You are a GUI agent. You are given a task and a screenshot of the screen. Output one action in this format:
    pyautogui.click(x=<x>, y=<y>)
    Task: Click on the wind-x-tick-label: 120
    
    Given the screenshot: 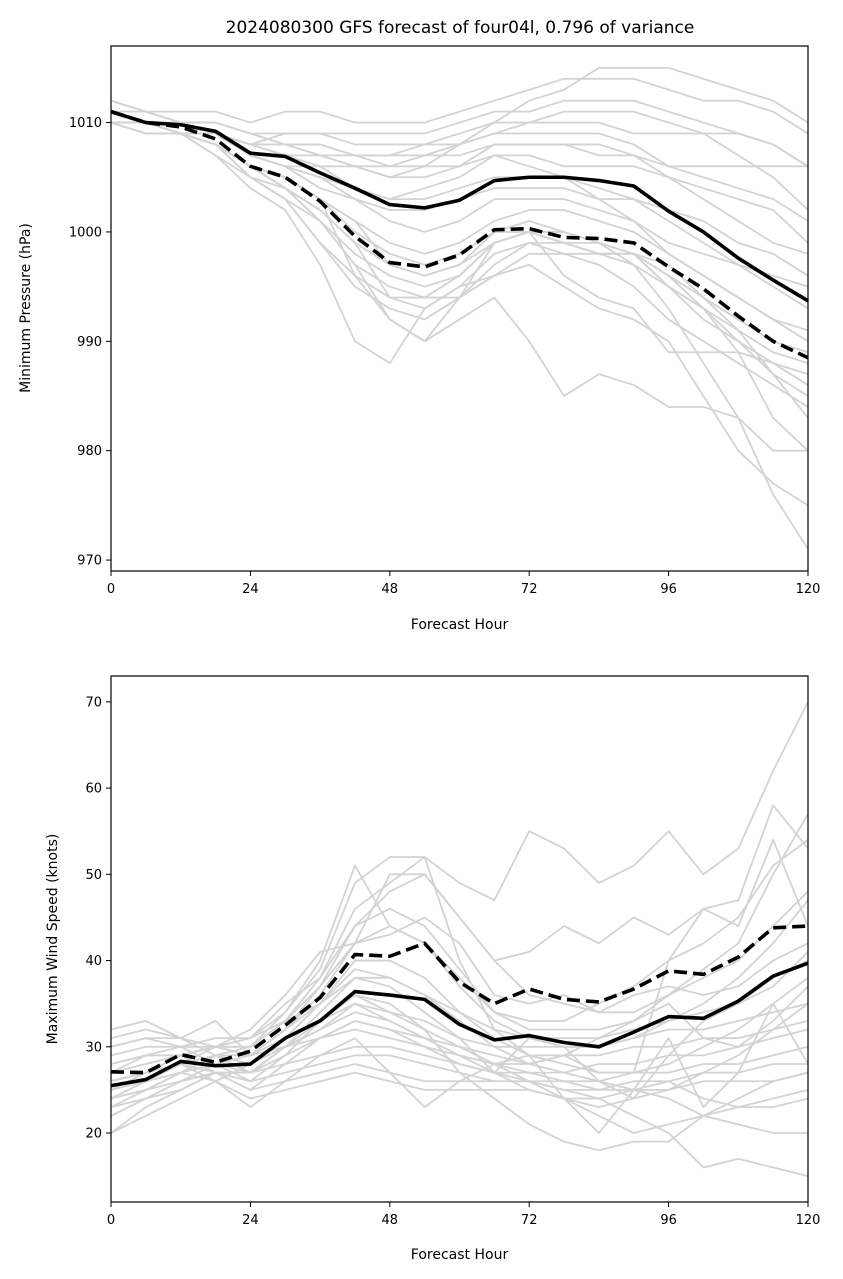 What is the action you would take?
    pyautogui.click(x=808, y=1220)
    